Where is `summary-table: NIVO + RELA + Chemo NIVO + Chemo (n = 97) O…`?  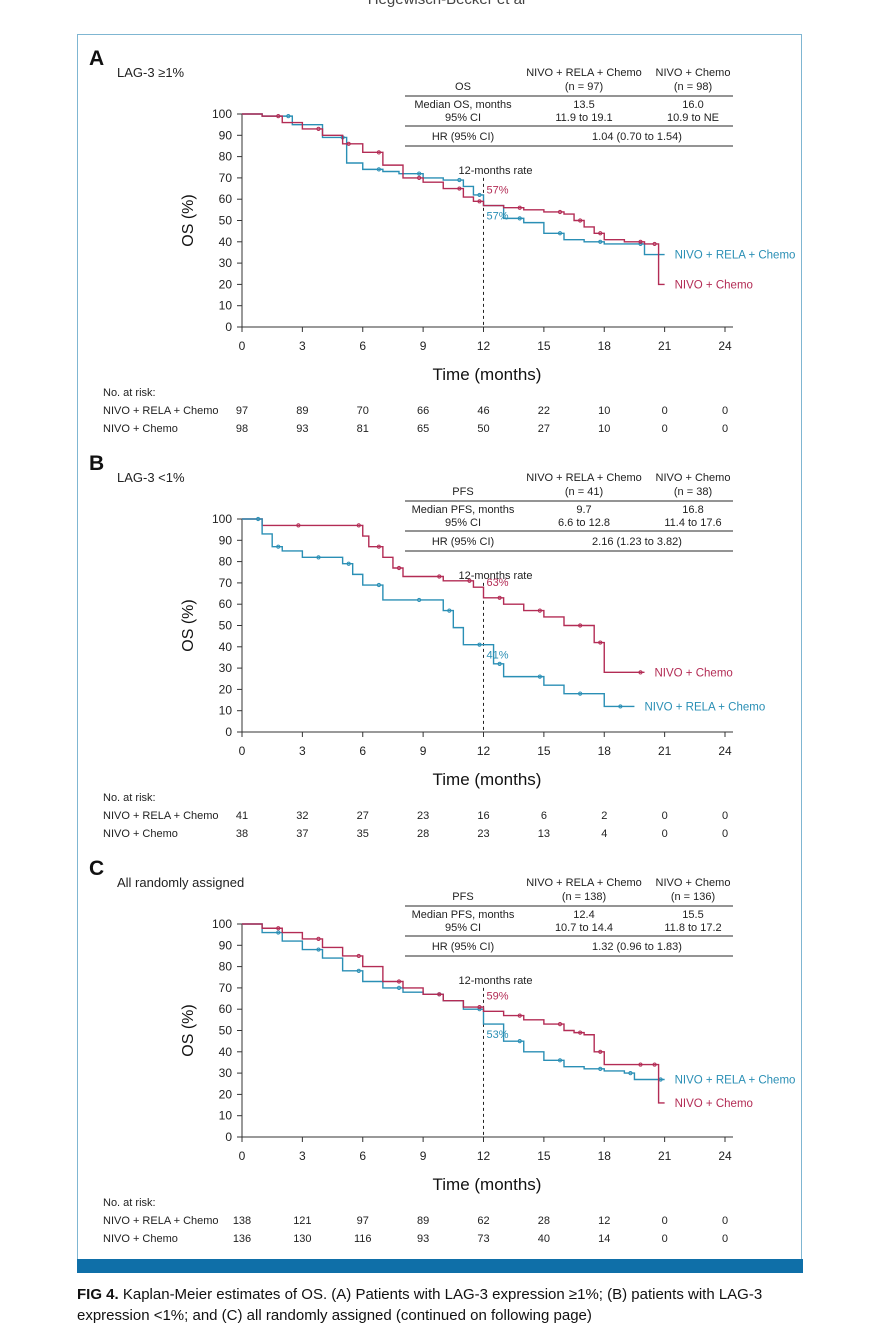 summary-table: NIVO + RELA + Chemo NIVO + Chemo (n = 97) O… is located at coordinates (569, 107).